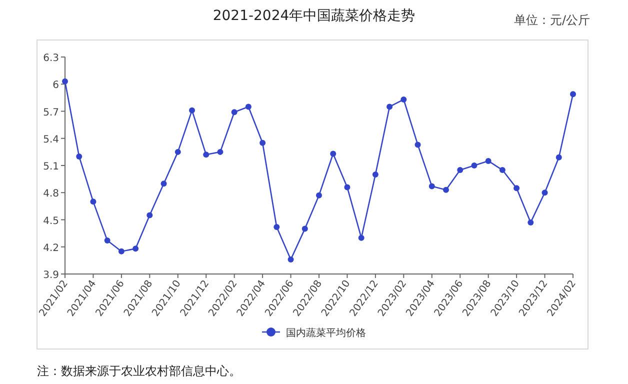 The image size is (628, 384). Describe the element at coordinates (51, 221) in the screenshot. I see `y-tick-label: 4.5` at that location.